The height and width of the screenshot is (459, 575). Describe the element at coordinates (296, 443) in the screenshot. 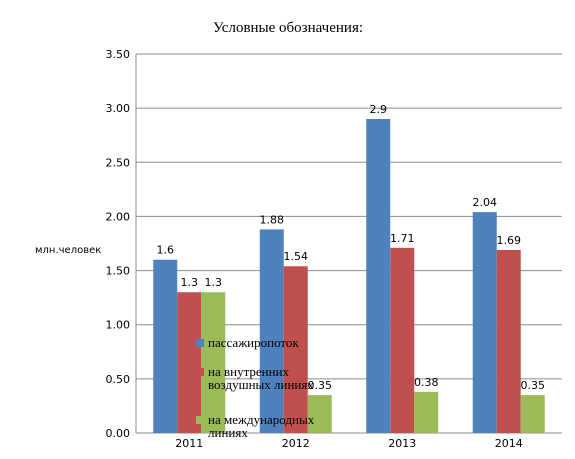

I see `x-tick-label: 2012` at that location.